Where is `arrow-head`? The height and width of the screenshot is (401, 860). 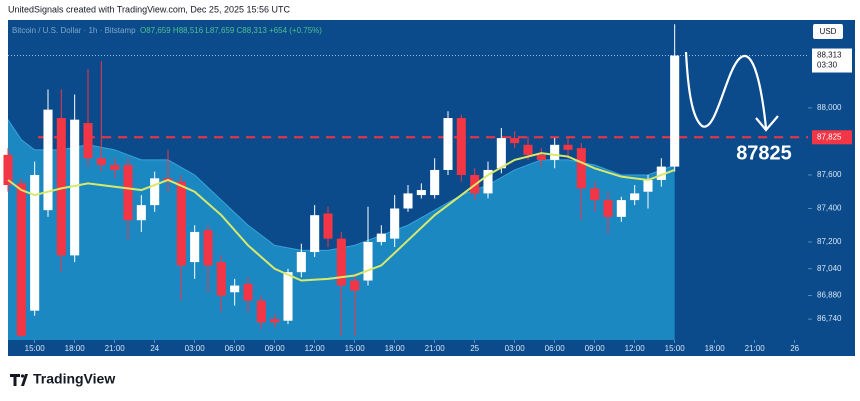 arrow-head is located at coordinates (767, 123).